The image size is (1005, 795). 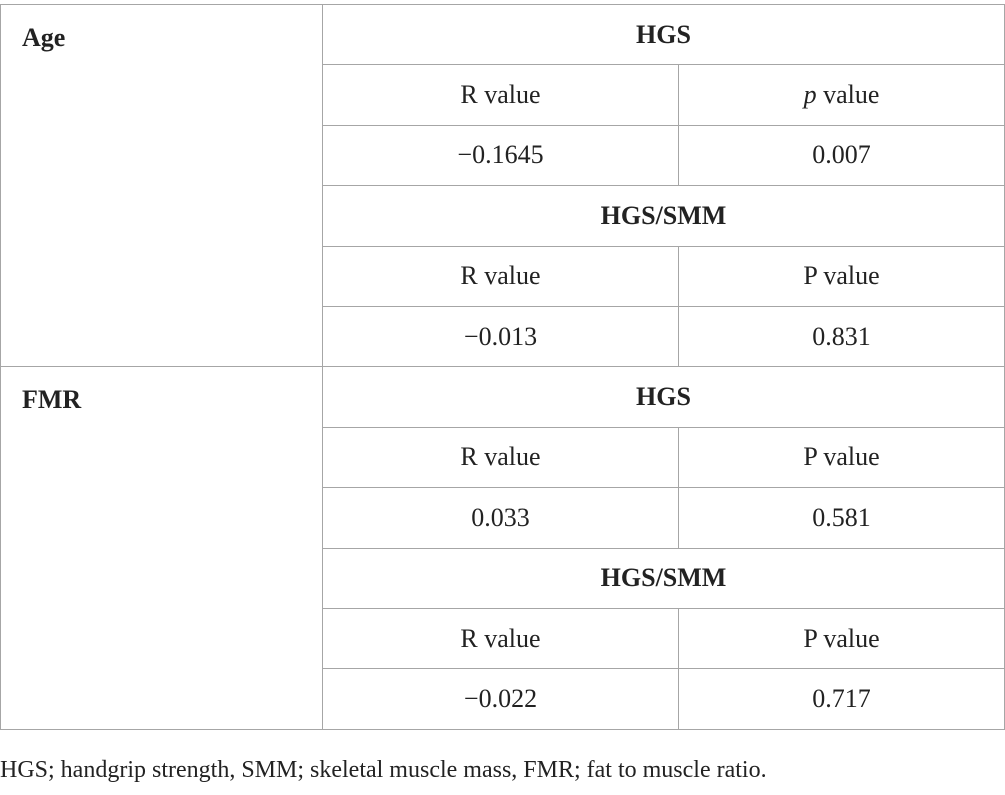 I want to click on p-value-cell: 0.717, so click(x=841, y=699).